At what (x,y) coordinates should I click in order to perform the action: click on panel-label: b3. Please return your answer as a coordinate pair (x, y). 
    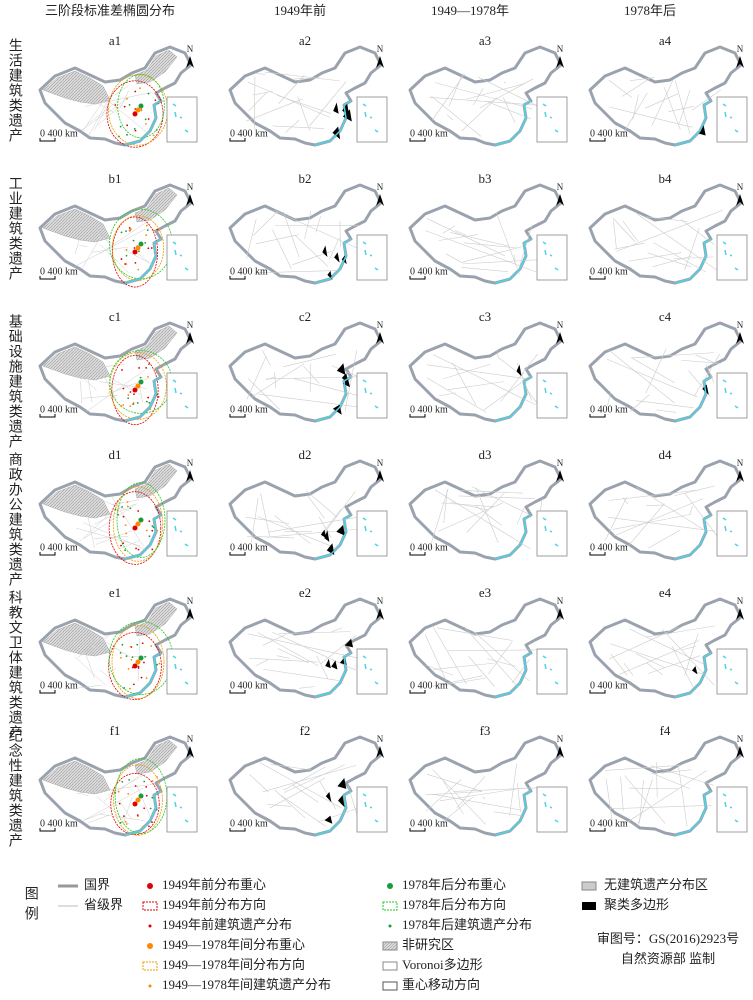
    Looking at the image, I should click on (485, 178).